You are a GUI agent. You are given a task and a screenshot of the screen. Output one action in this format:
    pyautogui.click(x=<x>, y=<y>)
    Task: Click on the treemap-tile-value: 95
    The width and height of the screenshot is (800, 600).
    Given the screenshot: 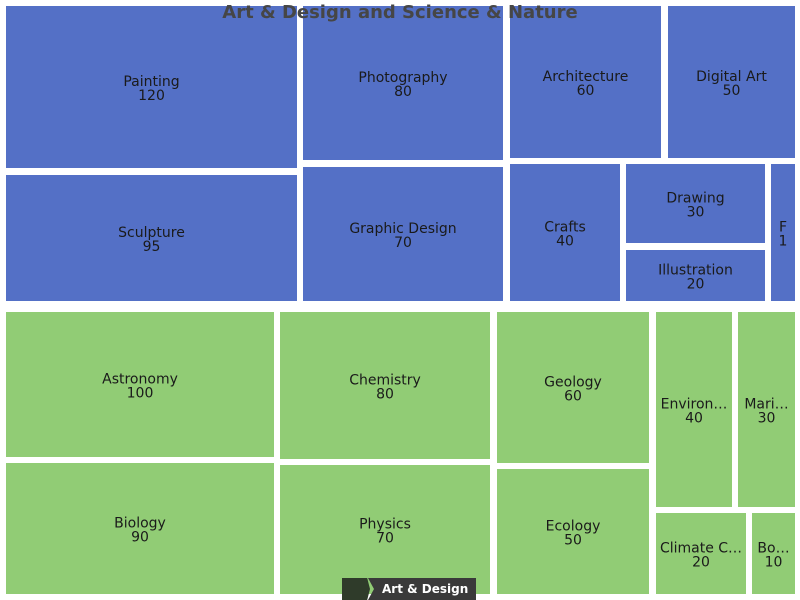 What is the action you would take?
    pyautogui.click(x=152, y=247)
    